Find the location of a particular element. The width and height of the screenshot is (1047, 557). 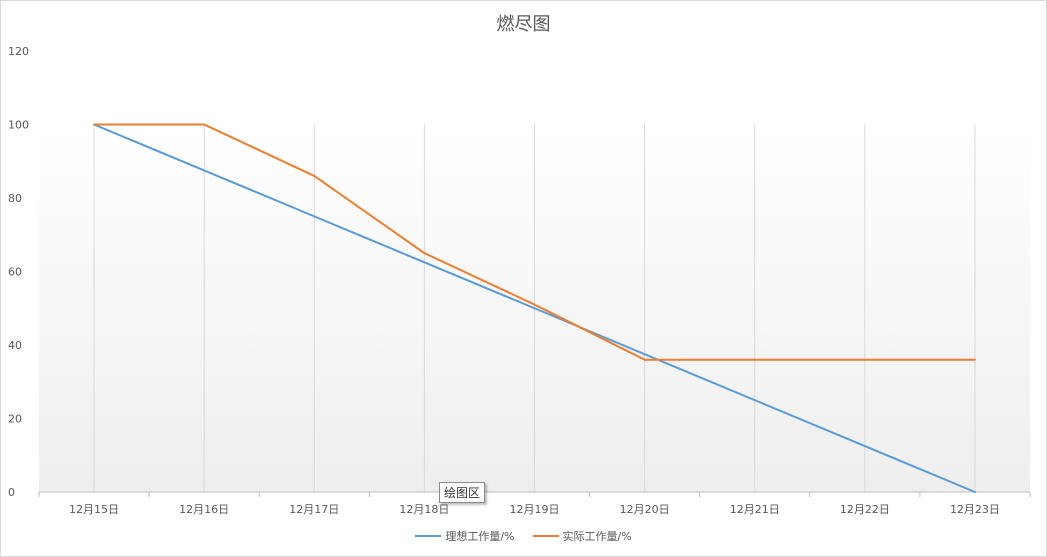

y-tick-label-0: 0 is located at coordinates (11, 492).